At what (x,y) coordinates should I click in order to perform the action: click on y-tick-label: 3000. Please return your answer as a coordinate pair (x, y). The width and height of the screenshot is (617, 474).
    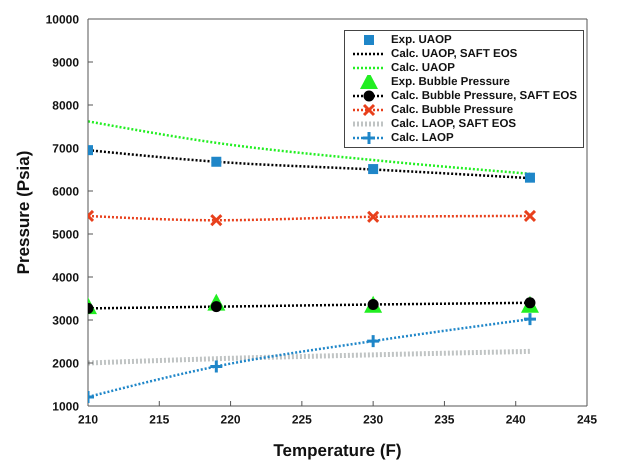
    Looking at the image, I should click on (66, 320).